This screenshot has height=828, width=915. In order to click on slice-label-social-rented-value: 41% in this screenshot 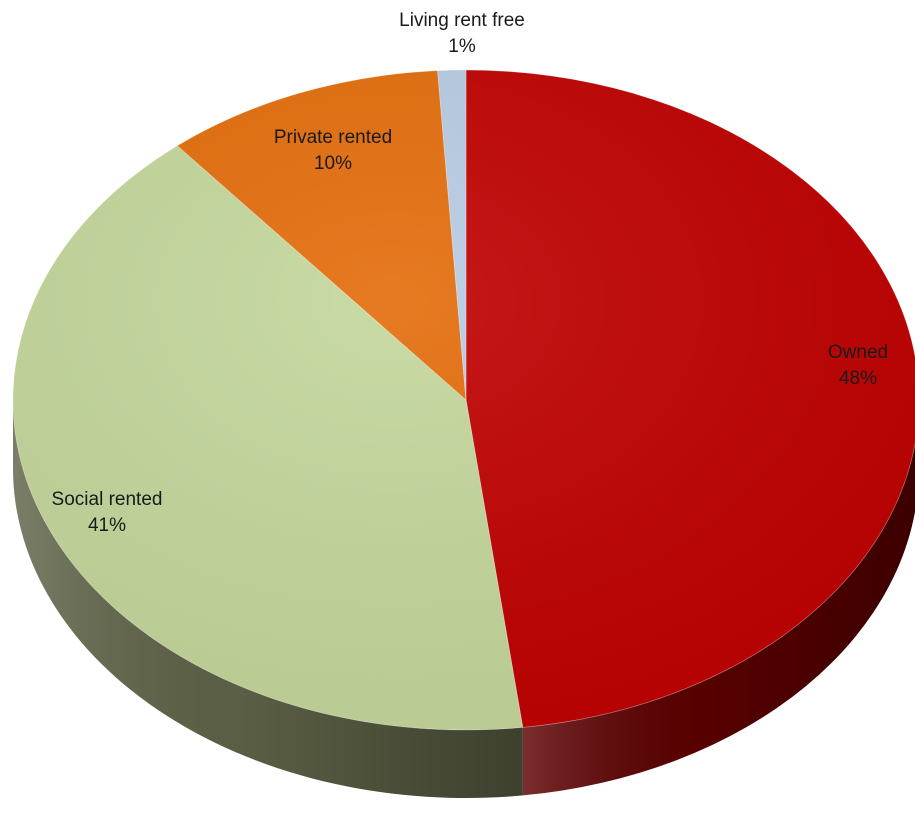, I will do `click(107, 525)`.